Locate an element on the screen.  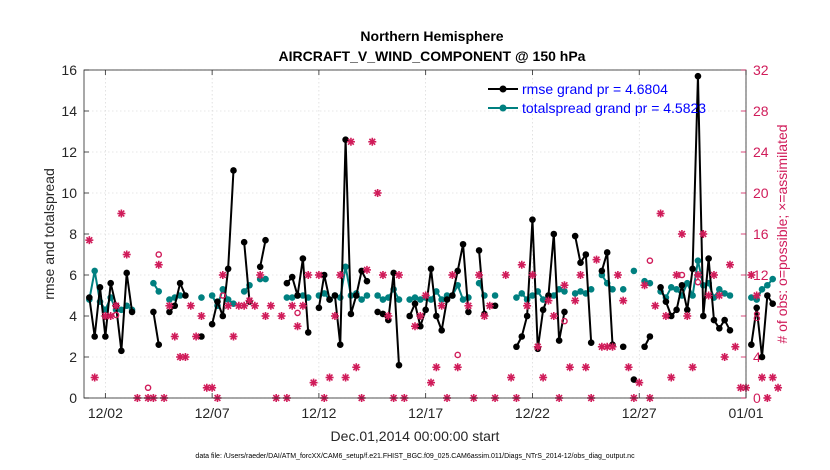
y2-tick-label: 20 is located at coordinates (761, 193).